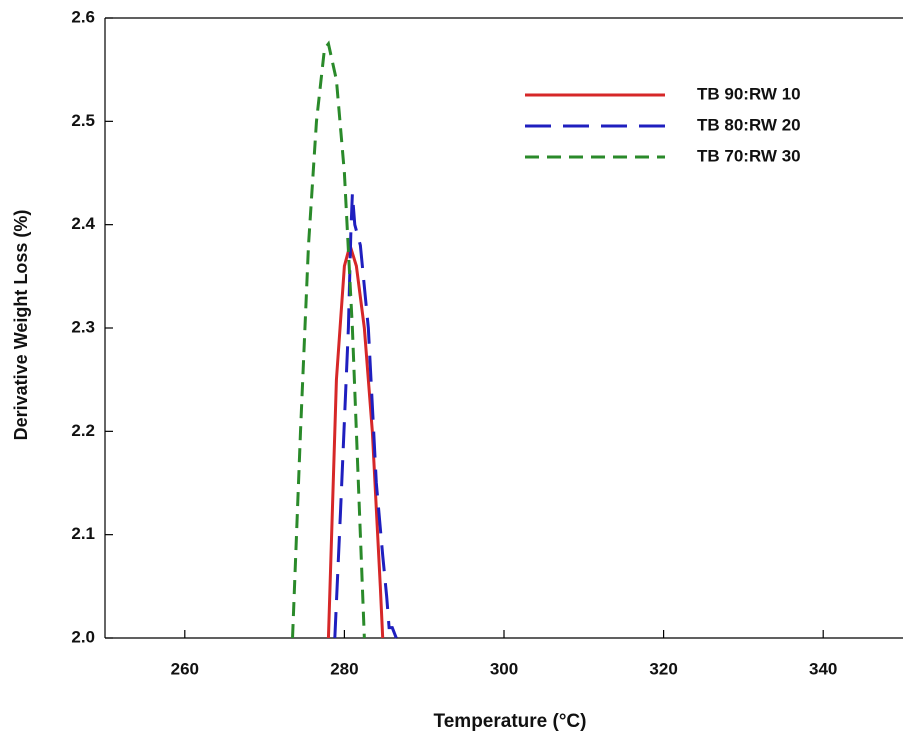 This screenshot has width=904, height=740. I want to click on y-tick-label: 2.5, so click(83, 120).